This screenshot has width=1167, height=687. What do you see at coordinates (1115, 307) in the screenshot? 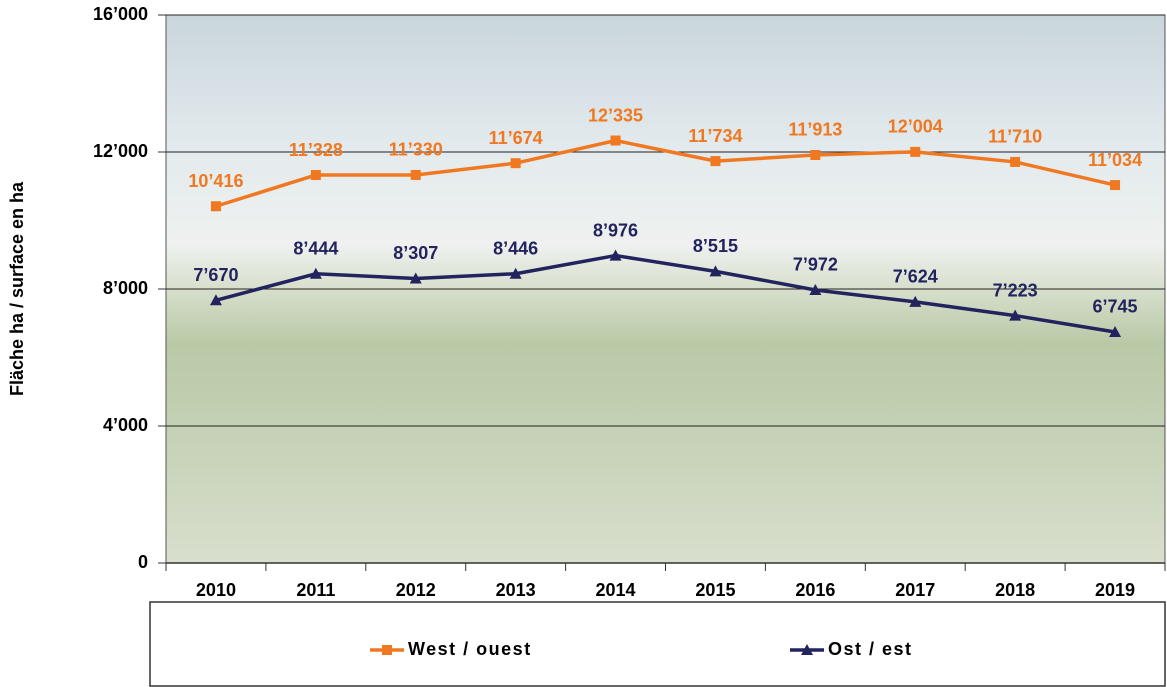
I see `data-label: 6’745` at bounding box center [1115, 307].